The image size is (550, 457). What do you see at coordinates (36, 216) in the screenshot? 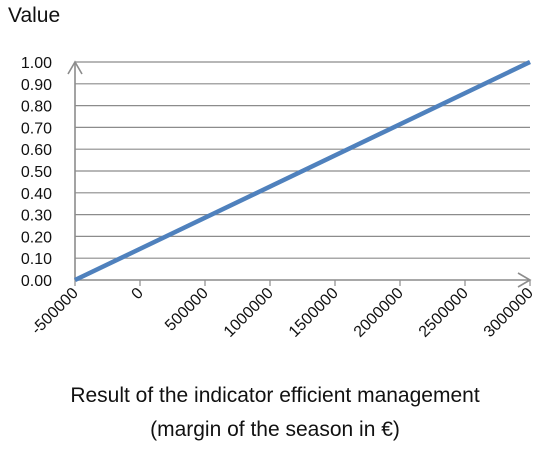
I see `y-tick-label: 0.30` at bounding box center [36, 216].